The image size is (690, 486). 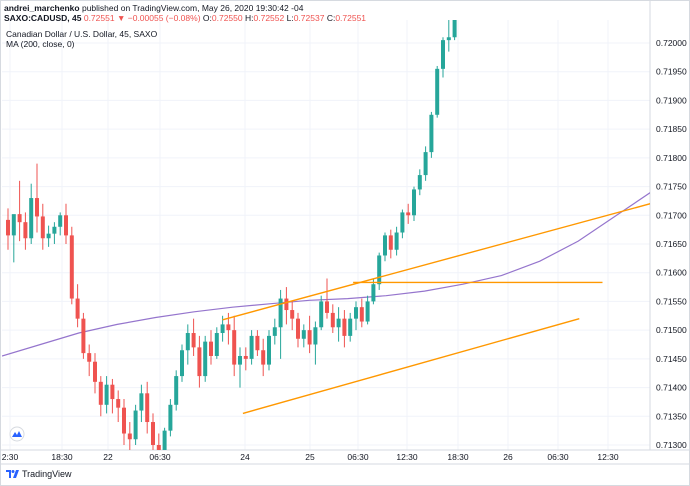 What do you see at coordinates (458, 457) in the screenshot?
I see `time-tick-label: 18:30` at bounding box center [458, 457].